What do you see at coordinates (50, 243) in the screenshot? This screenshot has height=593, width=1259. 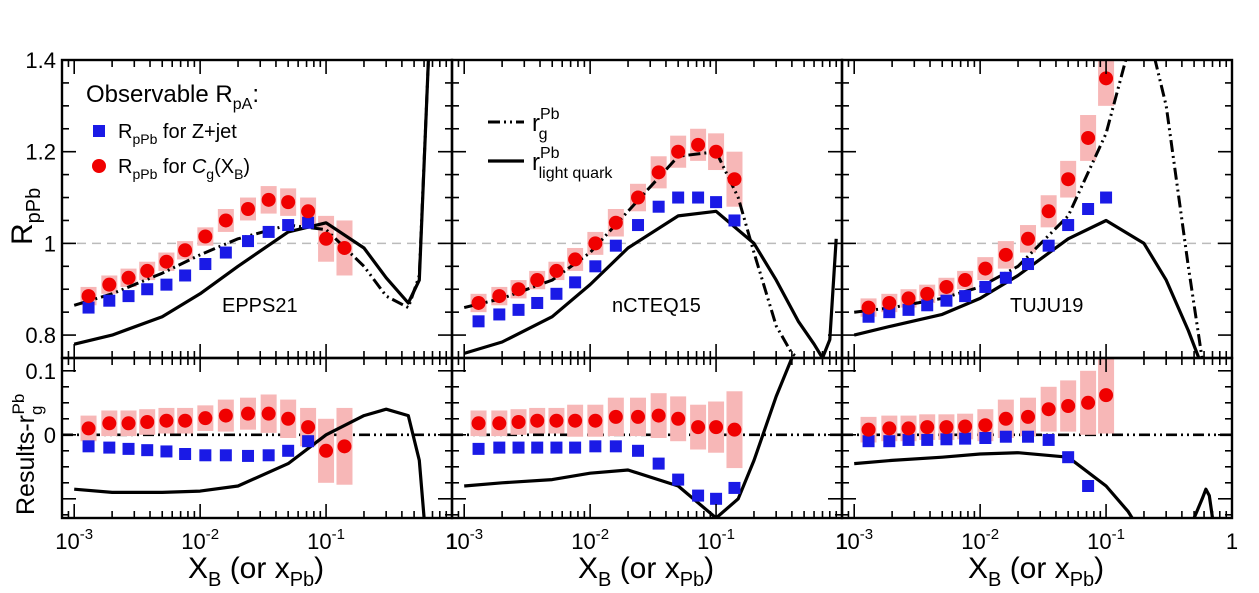 I see `y-tick-label-top: 1` at bounding box center [50, 243].